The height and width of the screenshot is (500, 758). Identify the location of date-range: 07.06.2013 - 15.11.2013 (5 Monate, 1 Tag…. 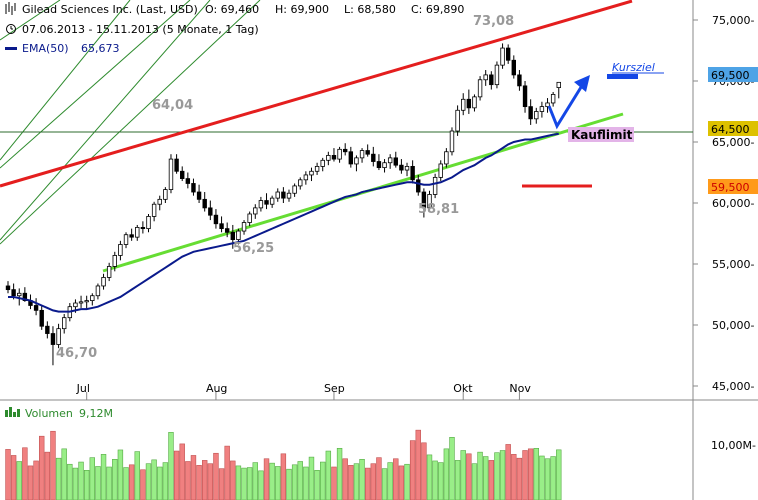
(140, 29).